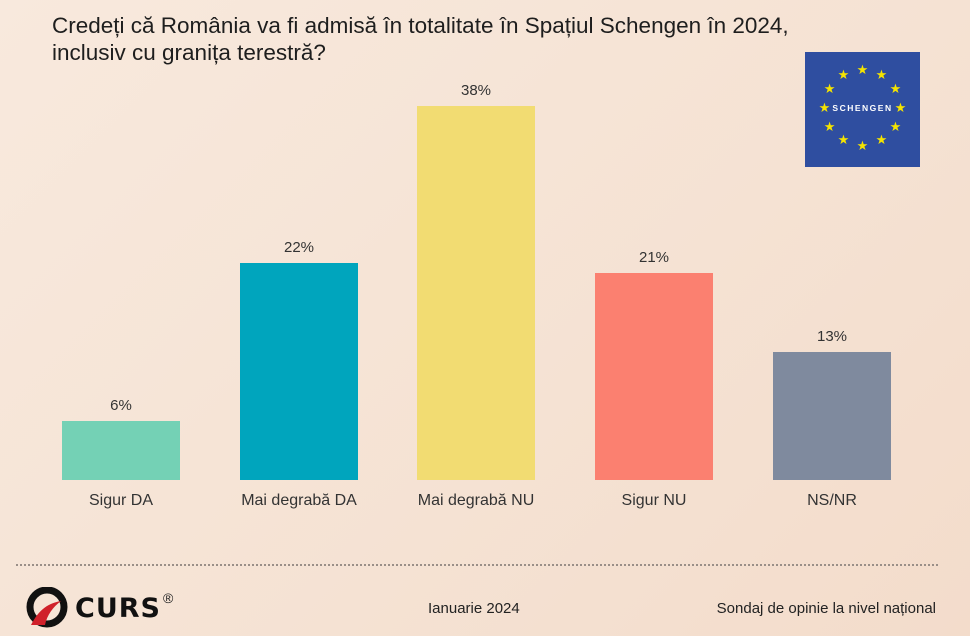  Describe the element at coordinates (476, 90) in the screenshot. I see `data-label: 38%` at that location.